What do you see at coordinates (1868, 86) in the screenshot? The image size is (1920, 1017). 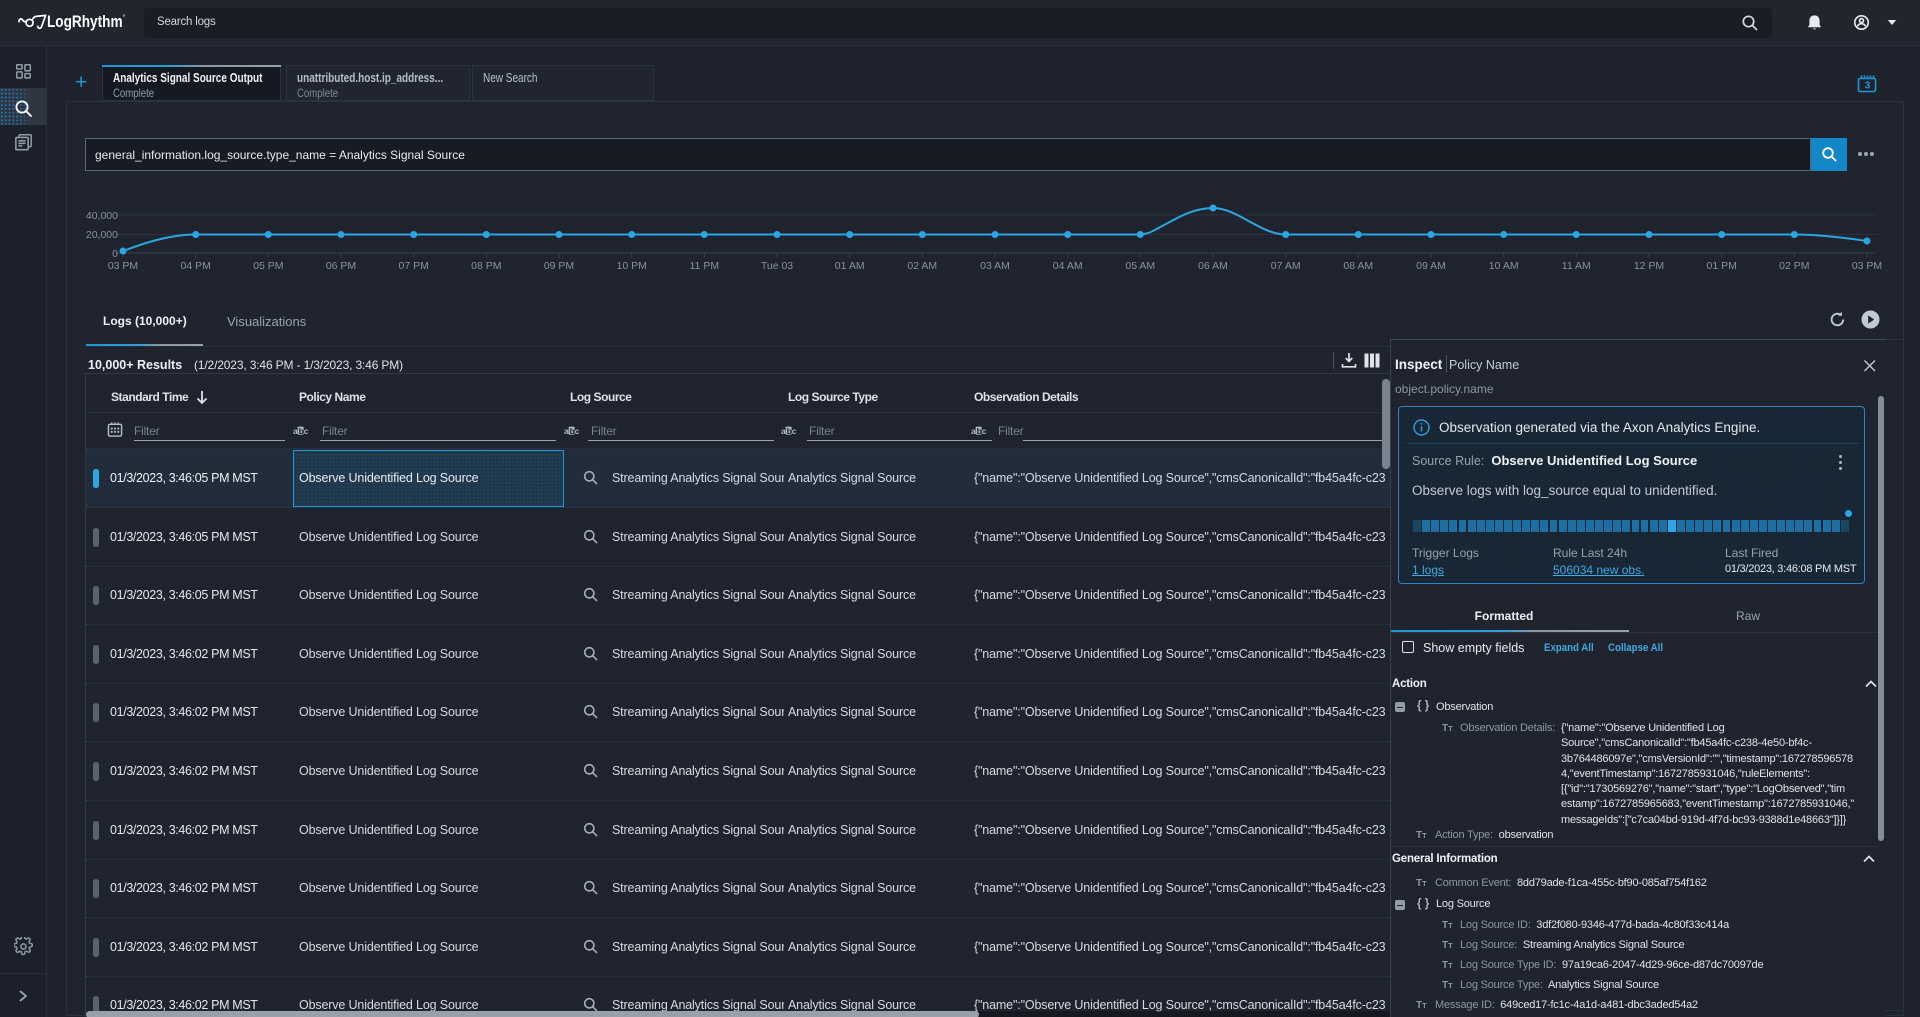 I see `svg-text: 3` at bounding box center [1868, 86].